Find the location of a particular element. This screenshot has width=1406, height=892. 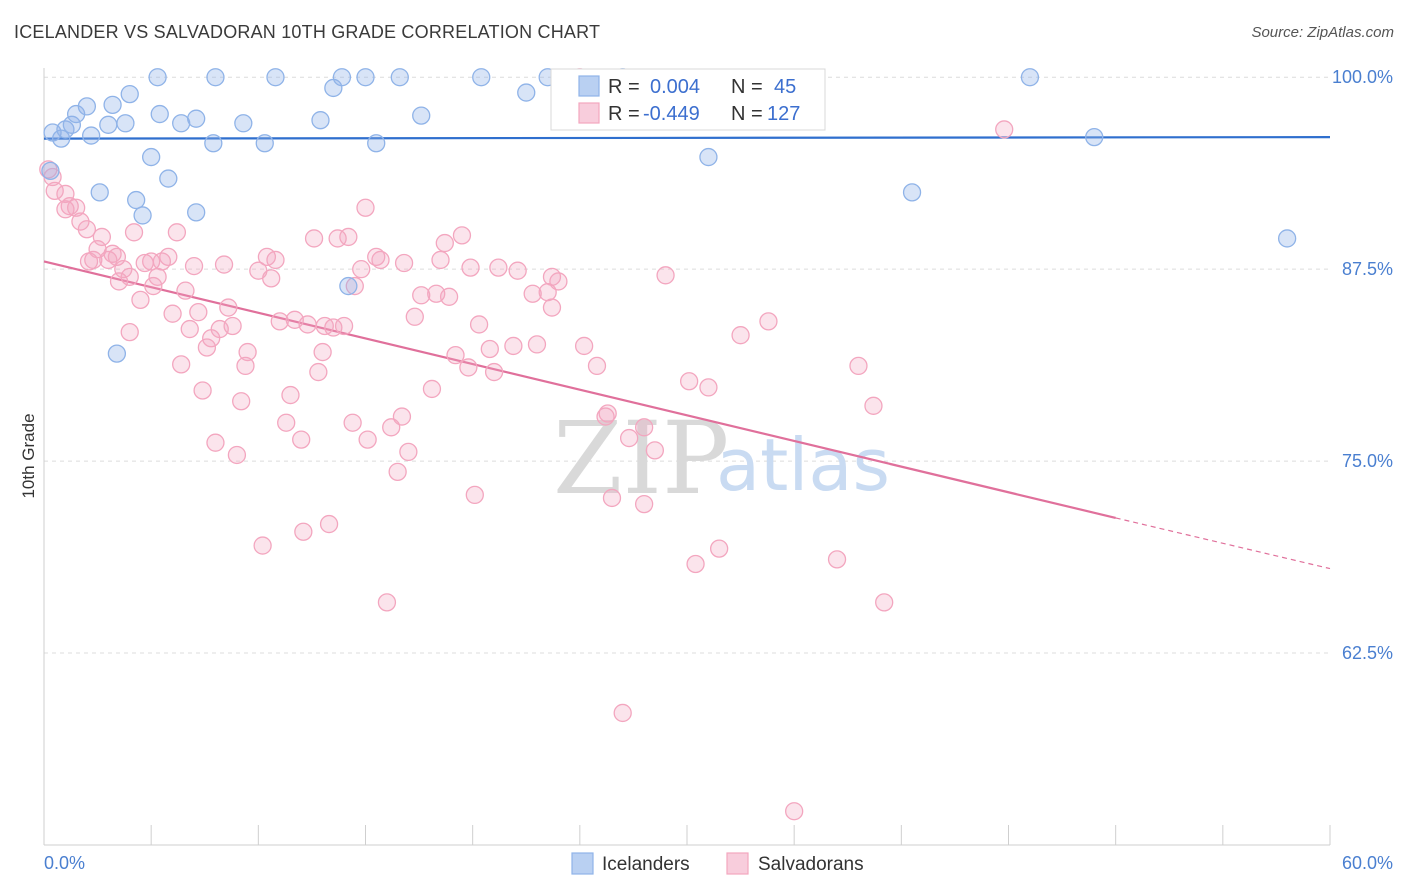

x-tick-label: 60.0% is located at coordinates (1367, 863).